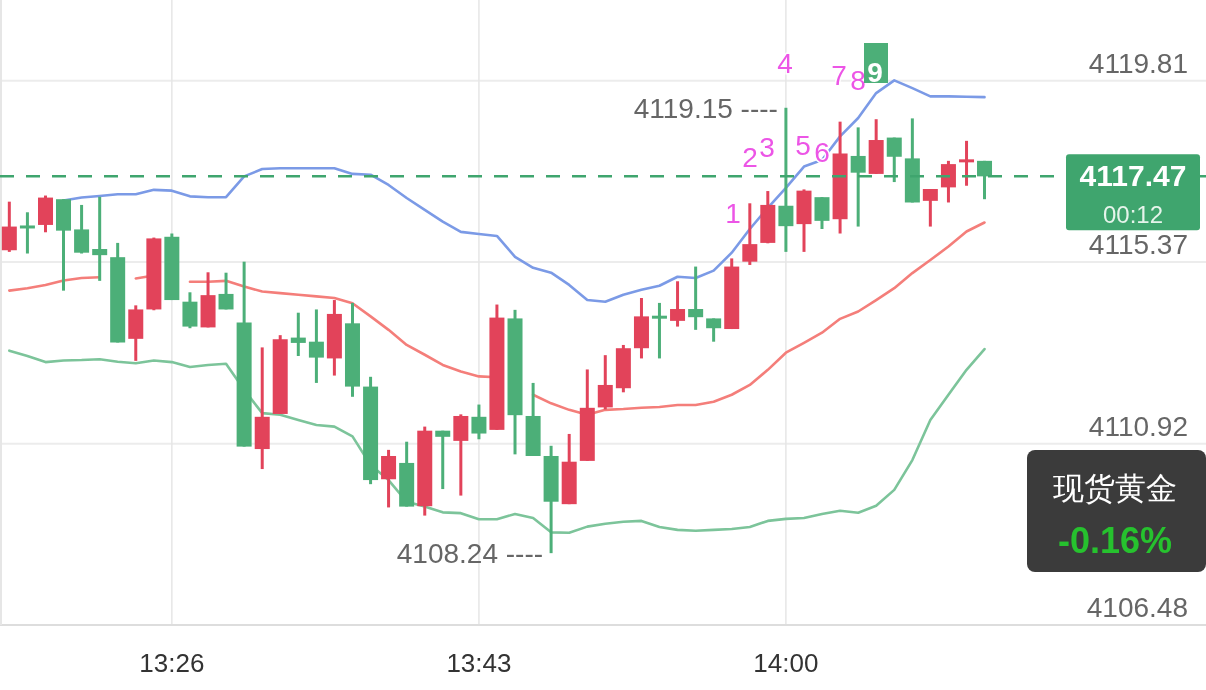 Image resolution: width=1206 pixels, height=690 pixels. Describe the element at coordinates (172, 663) in the screenshot. I see `x-tick-label: 13:26` at that location.